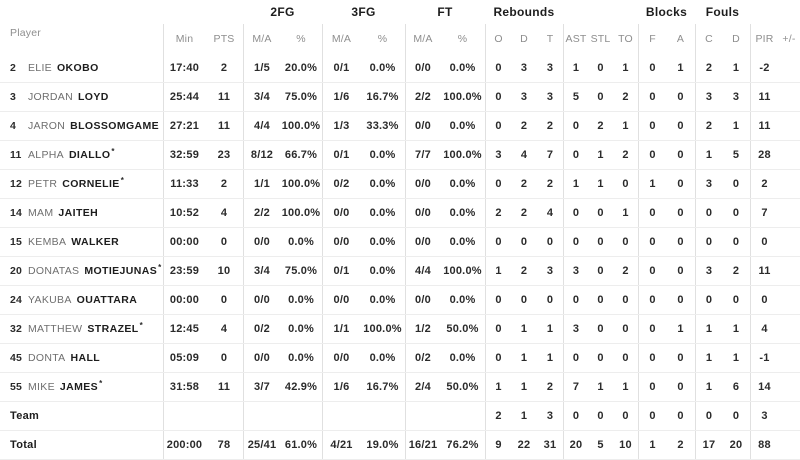 The image size is (800, 460). I want to click on stat-ft-ma: 4/4, so click(422, 271).